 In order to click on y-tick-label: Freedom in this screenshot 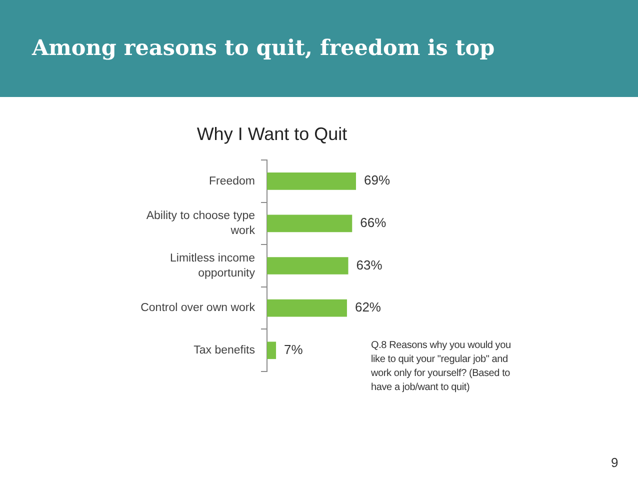, I will do `click(231, 181)`.